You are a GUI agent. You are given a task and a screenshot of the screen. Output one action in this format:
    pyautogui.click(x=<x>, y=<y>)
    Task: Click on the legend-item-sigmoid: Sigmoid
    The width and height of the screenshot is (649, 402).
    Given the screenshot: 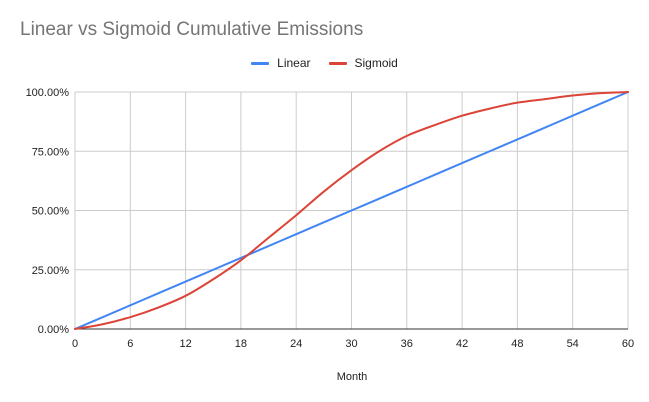 What is the action you would take?
    pyautogui.click(x=363, y=63)
    